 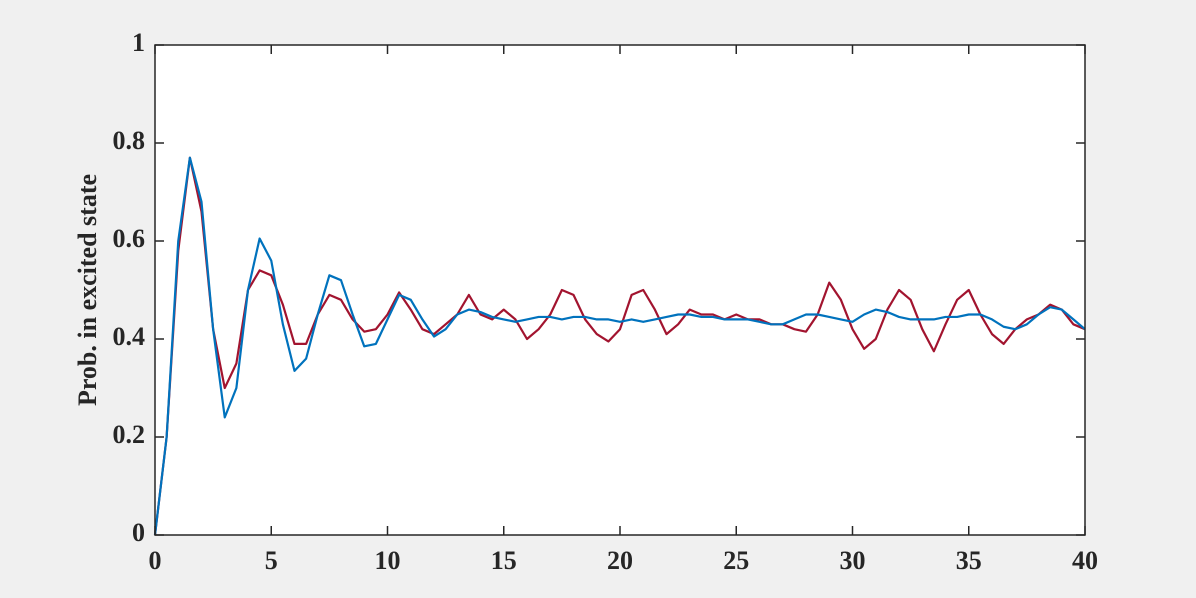 What do you see at coordinates (271, 560) in the screenshot?
I see `x-tick-label: 5` at bounding box center [271, 560].